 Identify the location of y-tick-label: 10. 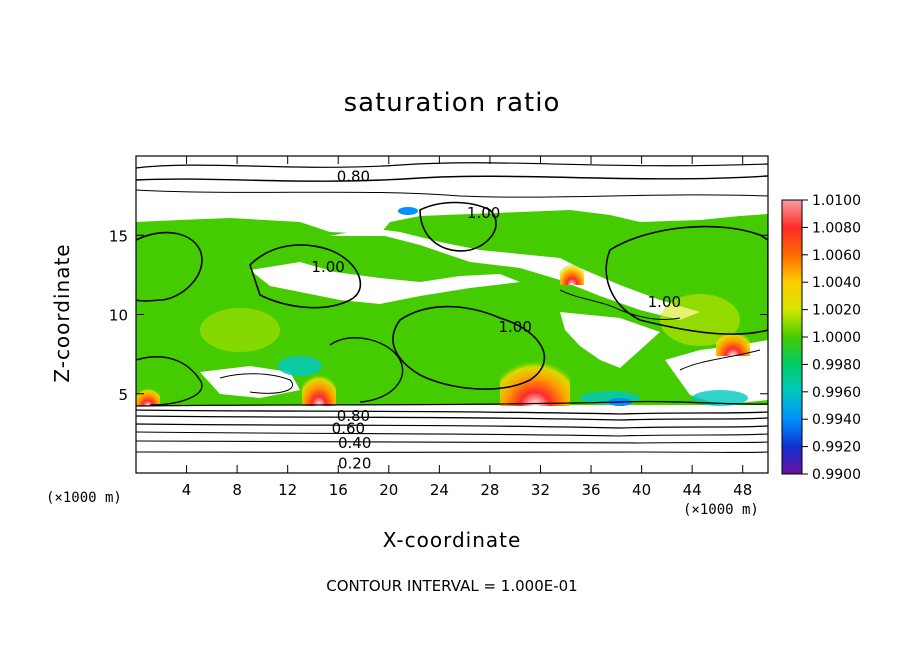
(118, 316).